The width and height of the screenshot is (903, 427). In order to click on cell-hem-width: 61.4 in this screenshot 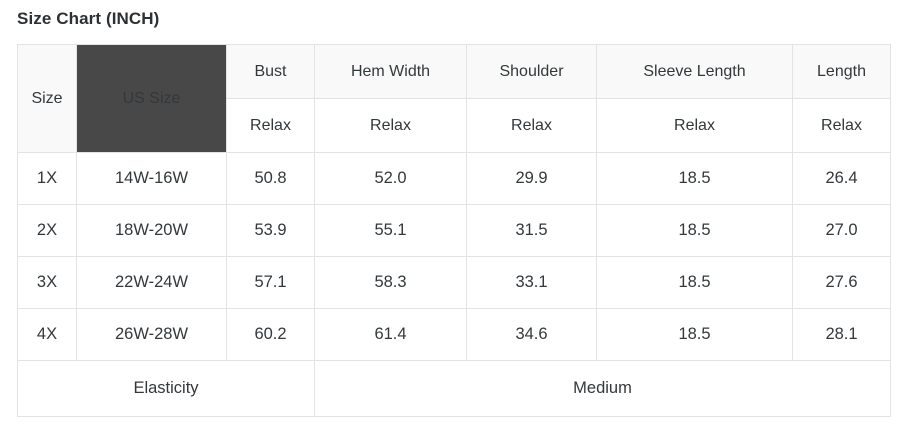, I will do `click(390, 334)`.